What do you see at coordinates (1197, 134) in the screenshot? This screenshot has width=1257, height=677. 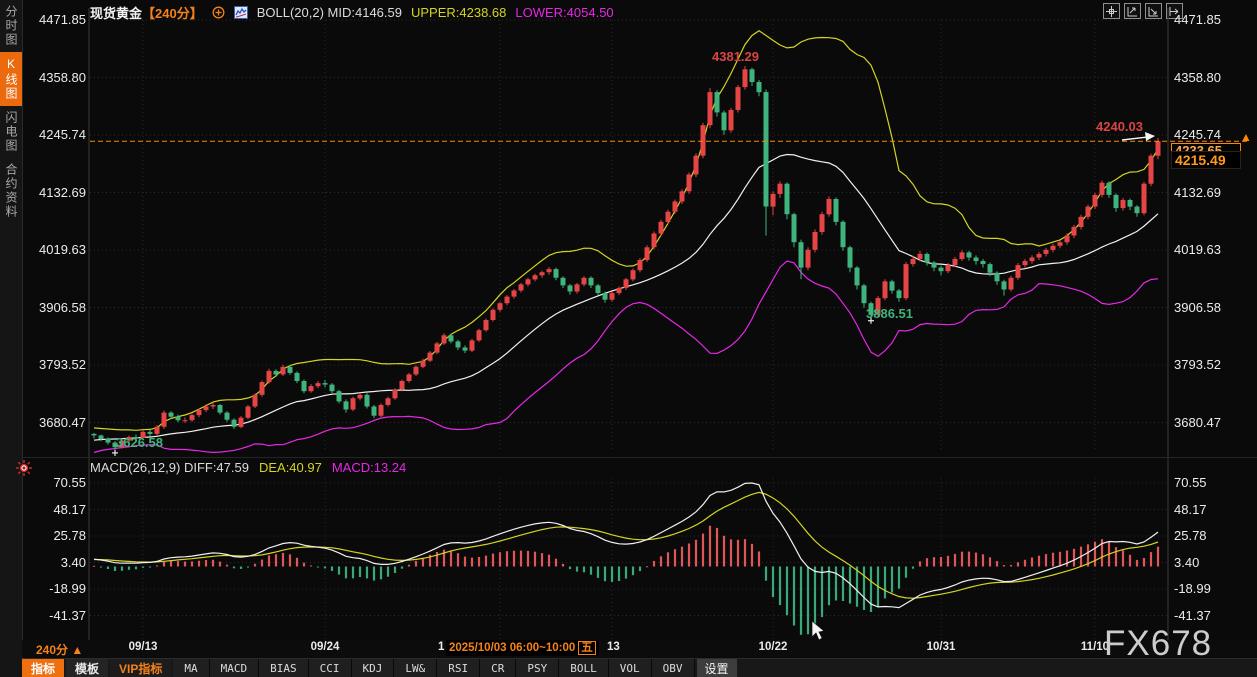 I see `price-tick-right: 4245.74` at bounding box center [1197, 134].